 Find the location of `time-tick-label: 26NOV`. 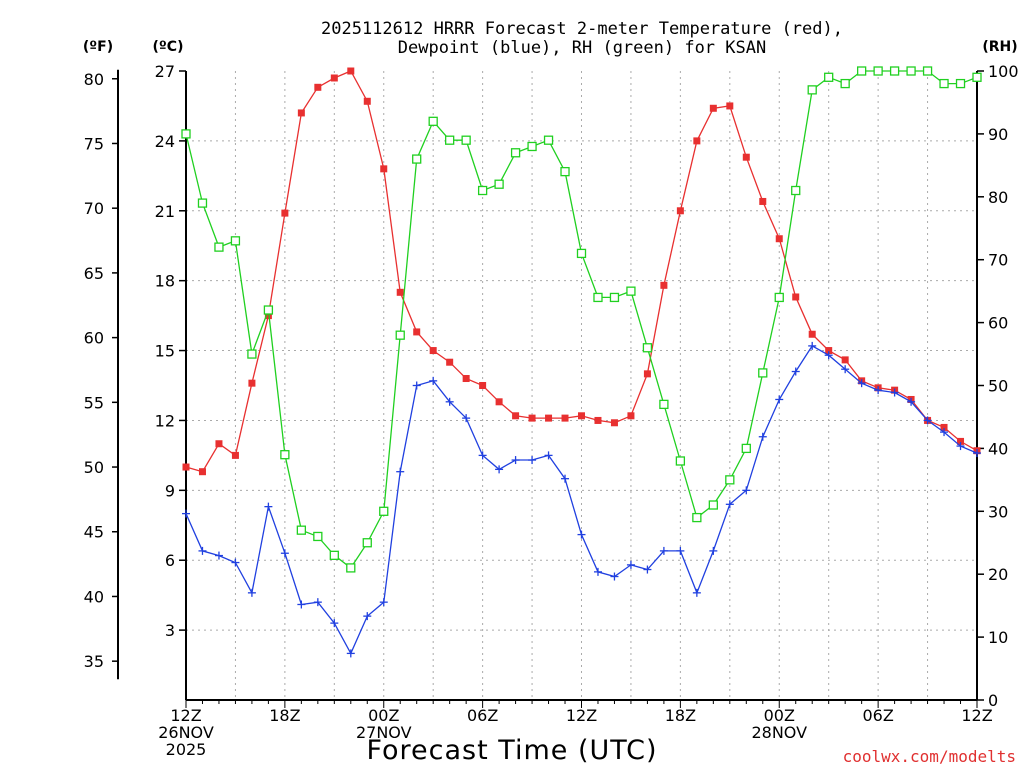

time-tick-label: 26NOV is located at coordinates (186, 732).